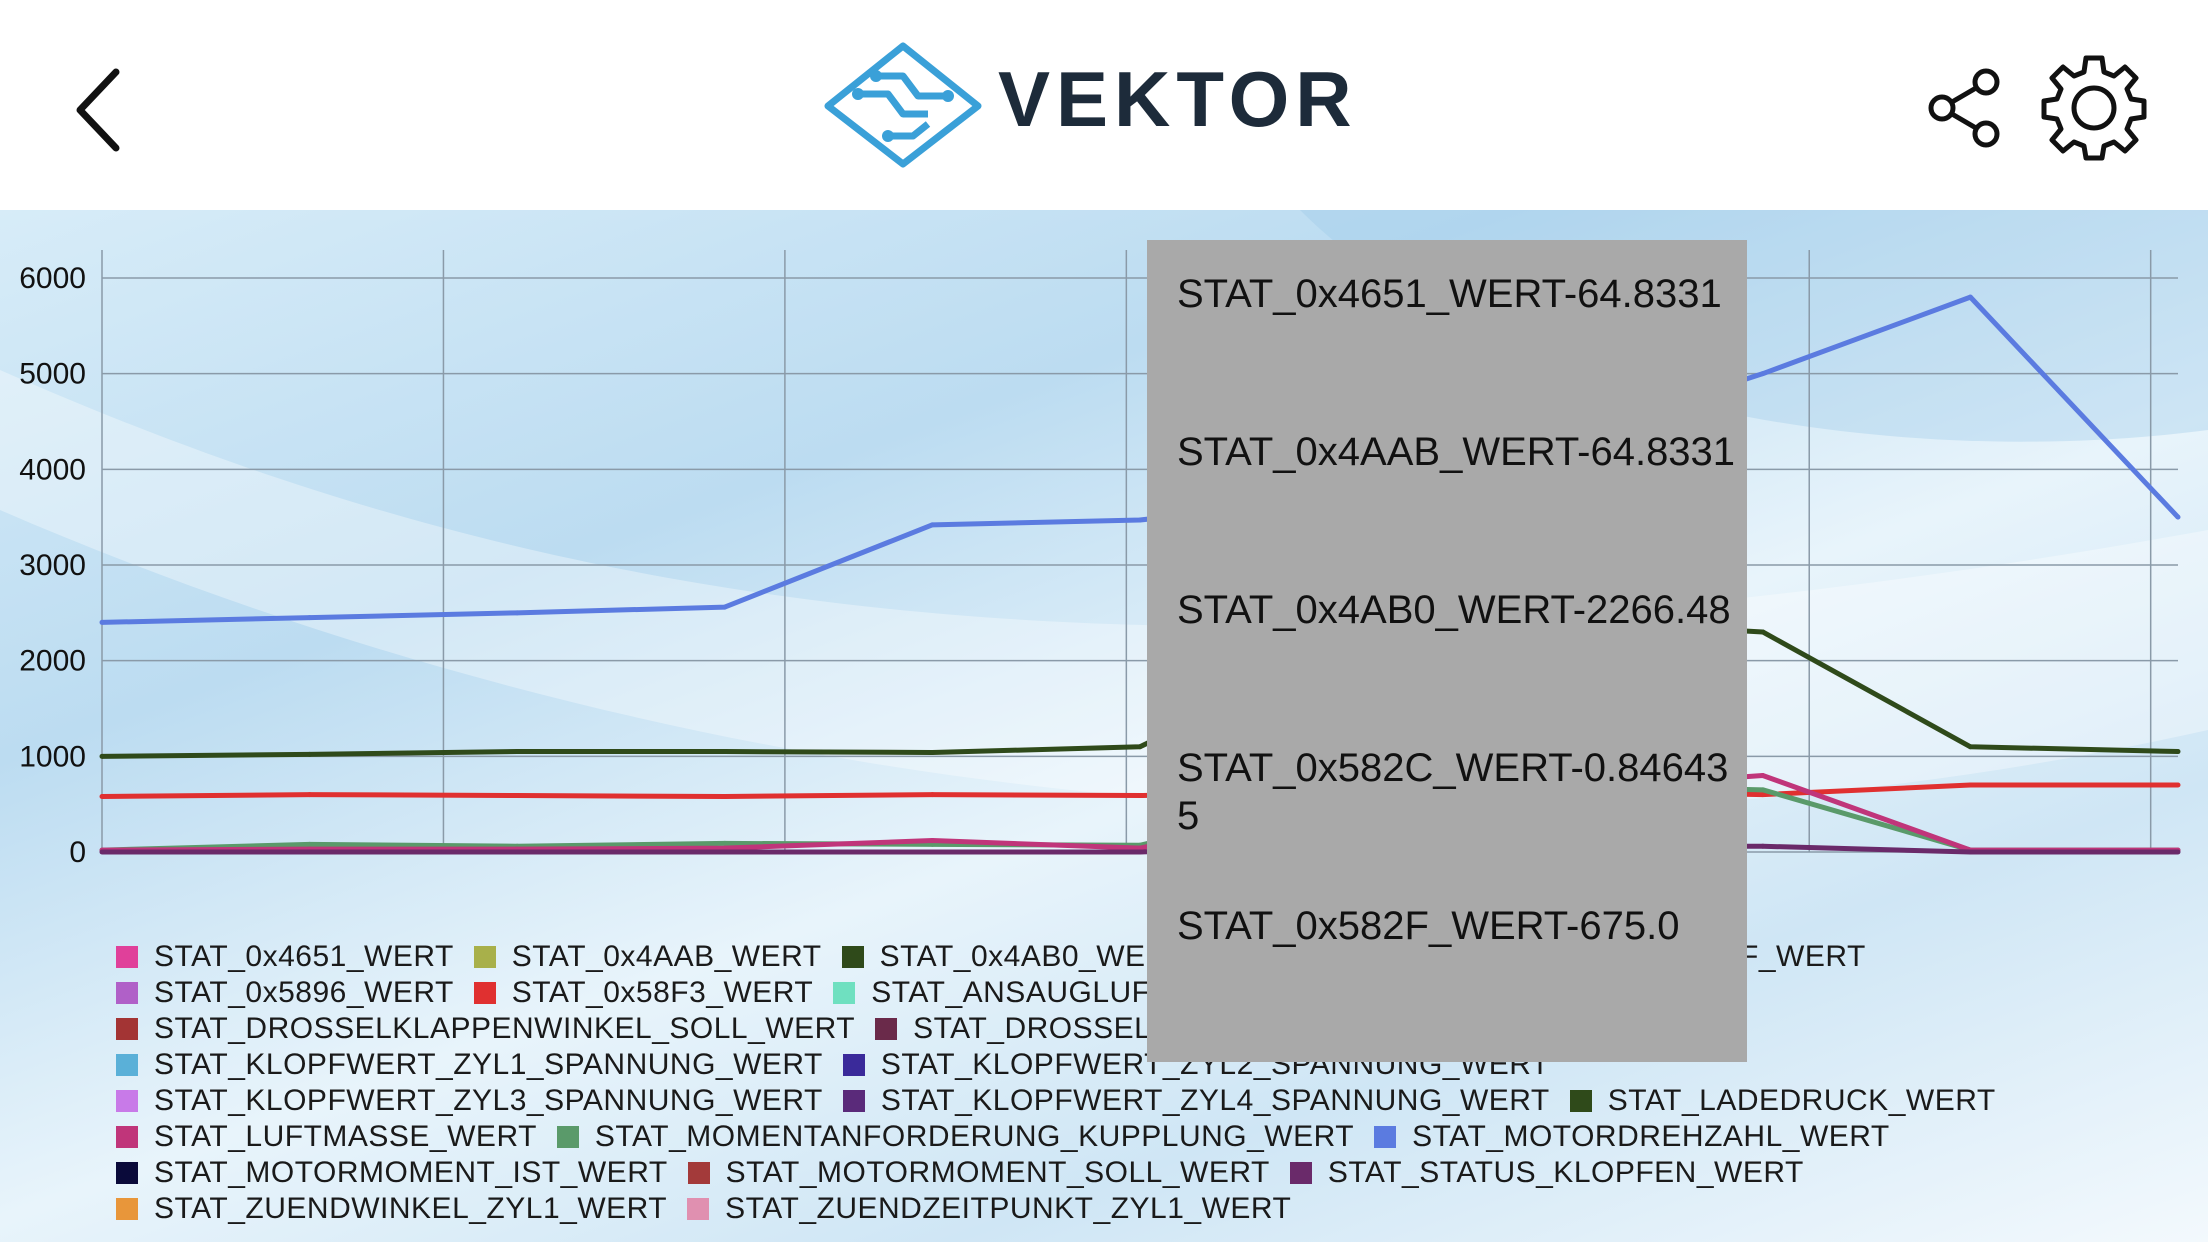 This screenshot has height=1242, width=2208. What do you see at coordinates (1651, 1136) in the screenshot?
I see `legend-label: STAT_MOTORDREHZAHL_WERT` at bounding box center [1651, 1136].